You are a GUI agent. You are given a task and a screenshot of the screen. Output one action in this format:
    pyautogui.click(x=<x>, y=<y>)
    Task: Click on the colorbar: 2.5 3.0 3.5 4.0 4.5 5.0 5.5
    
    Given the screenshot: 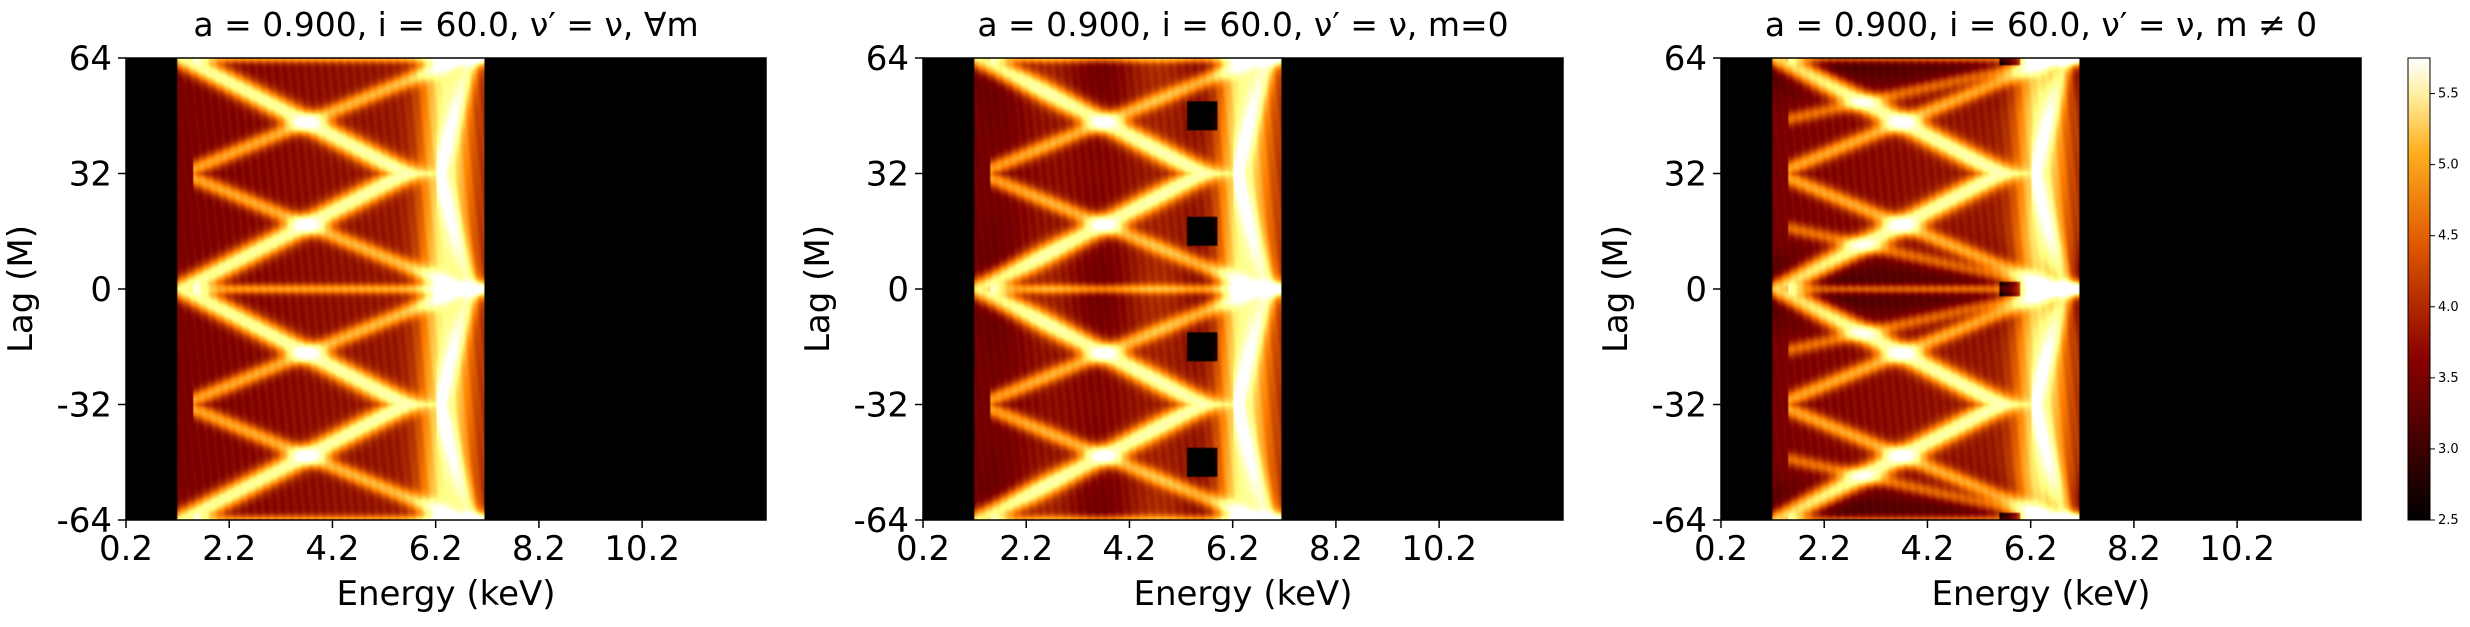 What is the action you would take?
    pyautogui.click(x=2433, y=292)
    